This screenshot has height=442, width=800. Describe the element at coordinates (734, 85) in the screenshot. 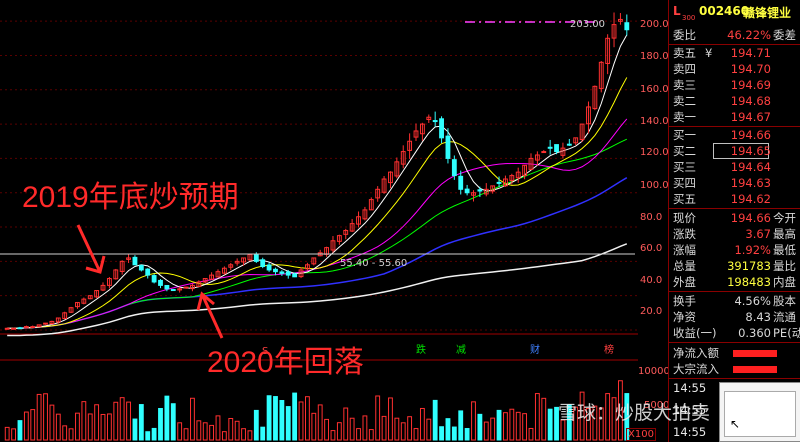

I see `ask-row: 卖三 194.69` at that location.